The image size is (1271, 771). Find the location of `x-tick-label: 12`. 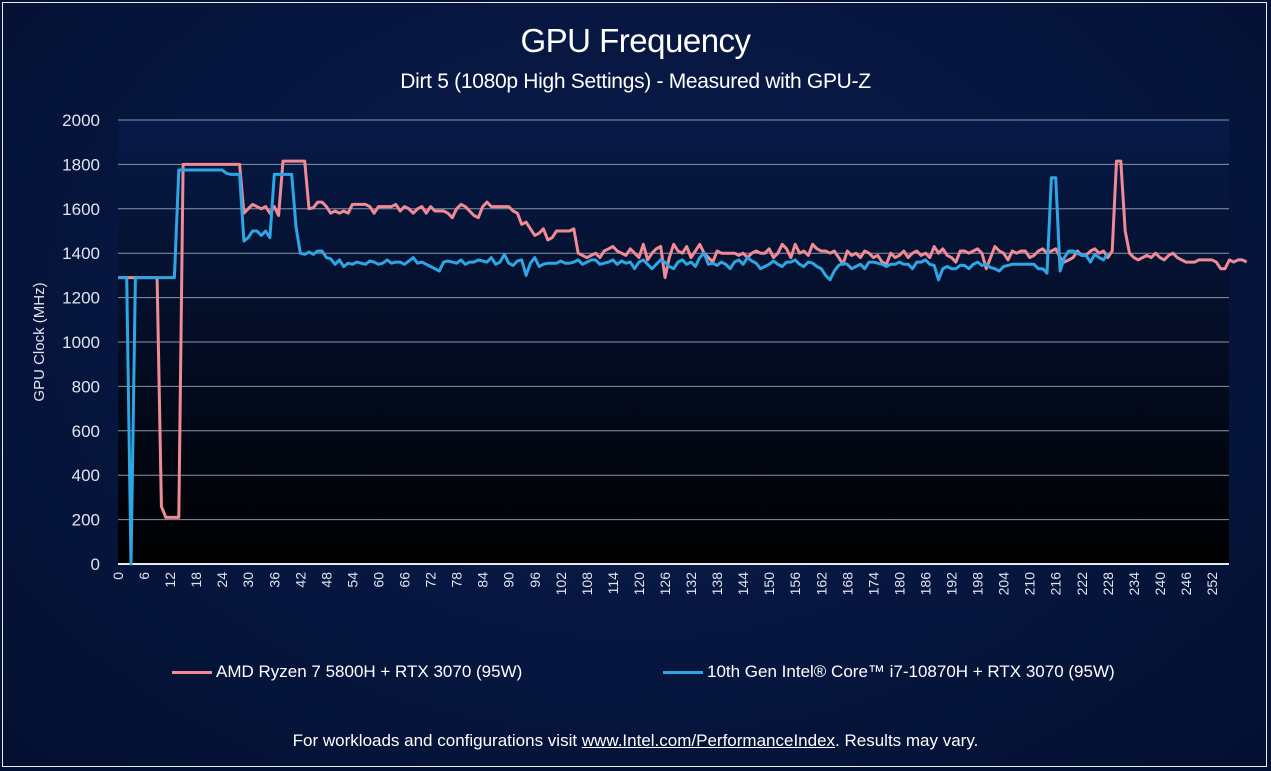

x-tick-label: 12 is located at coordinates (170, 580).